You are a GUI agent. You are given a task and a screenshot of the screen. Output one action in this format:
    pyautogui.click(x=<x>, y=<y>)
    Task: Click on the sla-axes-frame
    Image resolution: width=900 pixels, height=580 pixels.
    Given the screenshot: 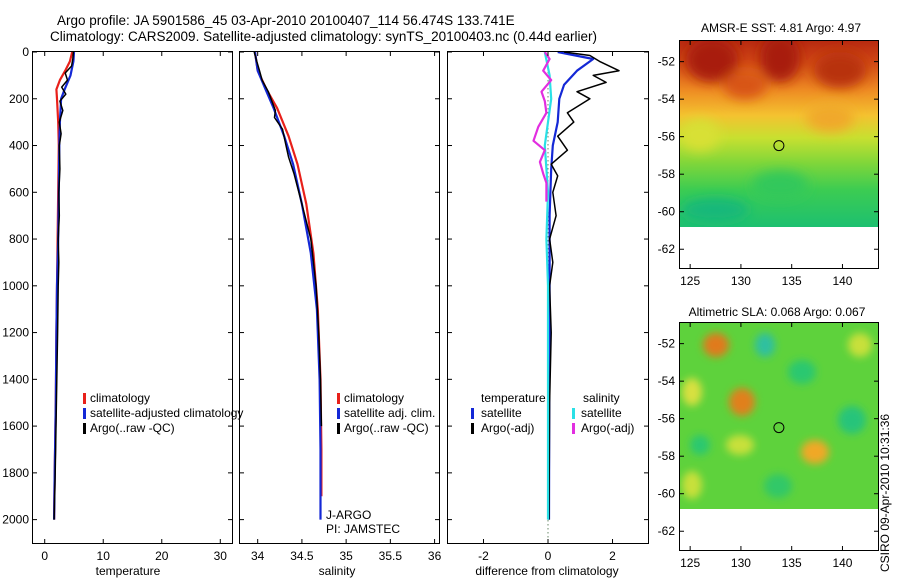 What is the action you would take?
    pyautogui.click(x=779, y=436)
    